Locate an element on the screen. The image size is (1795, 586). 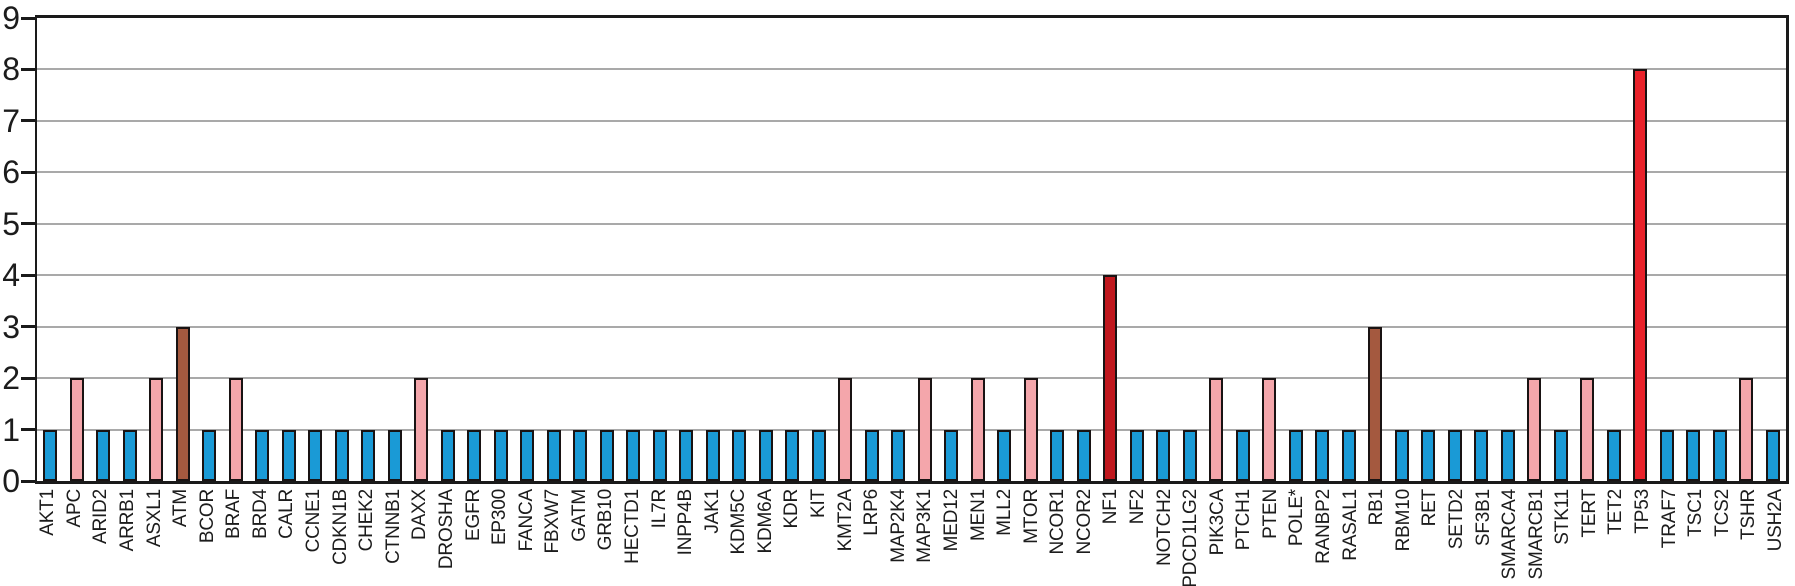
bar-grb10 is located at coordinates (606, 455).